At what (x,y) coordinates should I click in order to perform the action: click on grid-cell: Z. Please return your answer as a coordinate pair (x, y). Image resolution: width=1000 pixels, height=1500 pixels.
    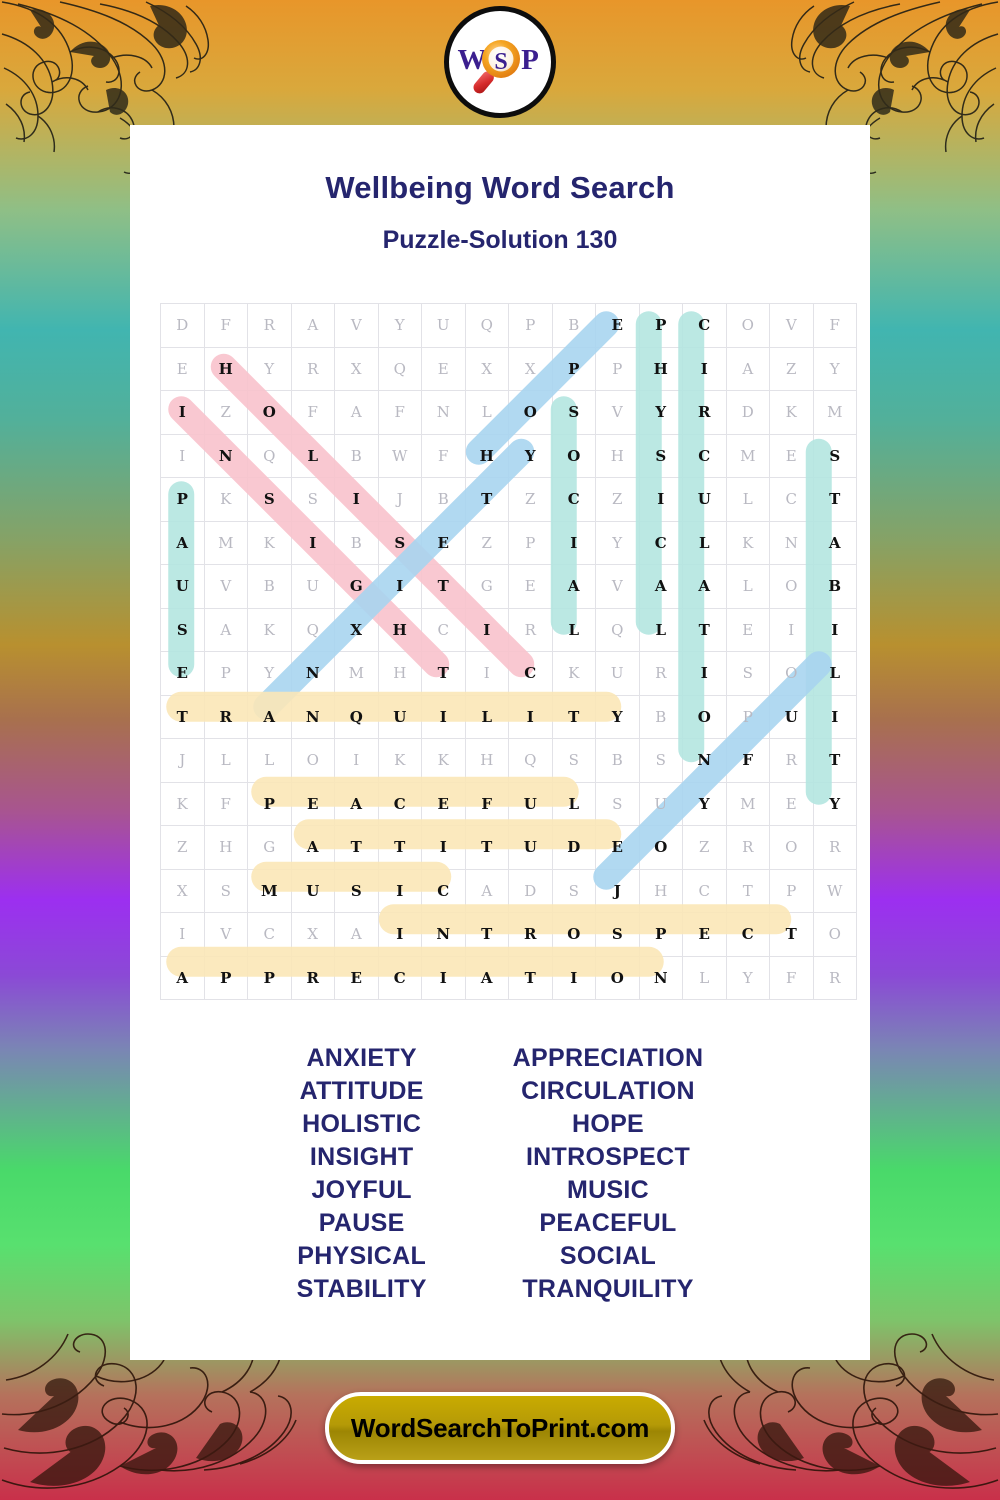
    Looking at the image, I should click on (530, 499).